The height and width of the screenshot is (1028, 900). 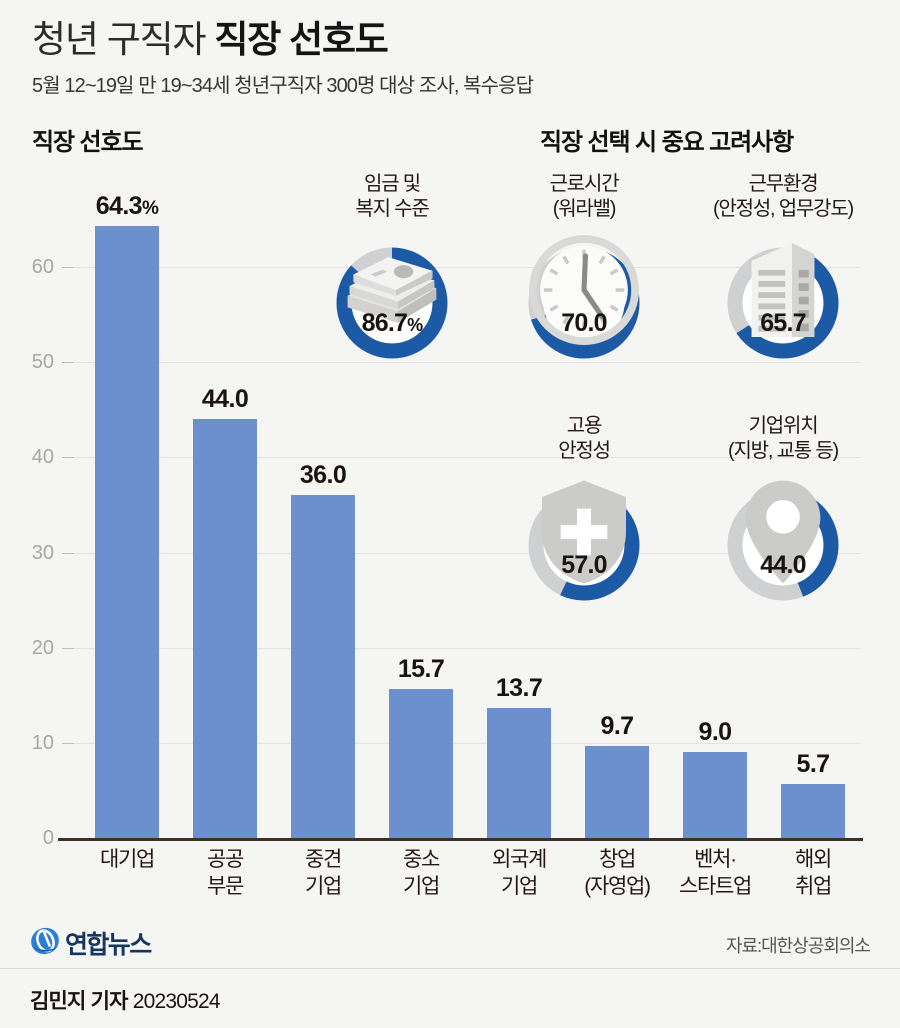 What do you see at coordinates (127, 206) in the screenshot?
I see `bar-value-label: 64.3%` at bounding box center [127, 206].